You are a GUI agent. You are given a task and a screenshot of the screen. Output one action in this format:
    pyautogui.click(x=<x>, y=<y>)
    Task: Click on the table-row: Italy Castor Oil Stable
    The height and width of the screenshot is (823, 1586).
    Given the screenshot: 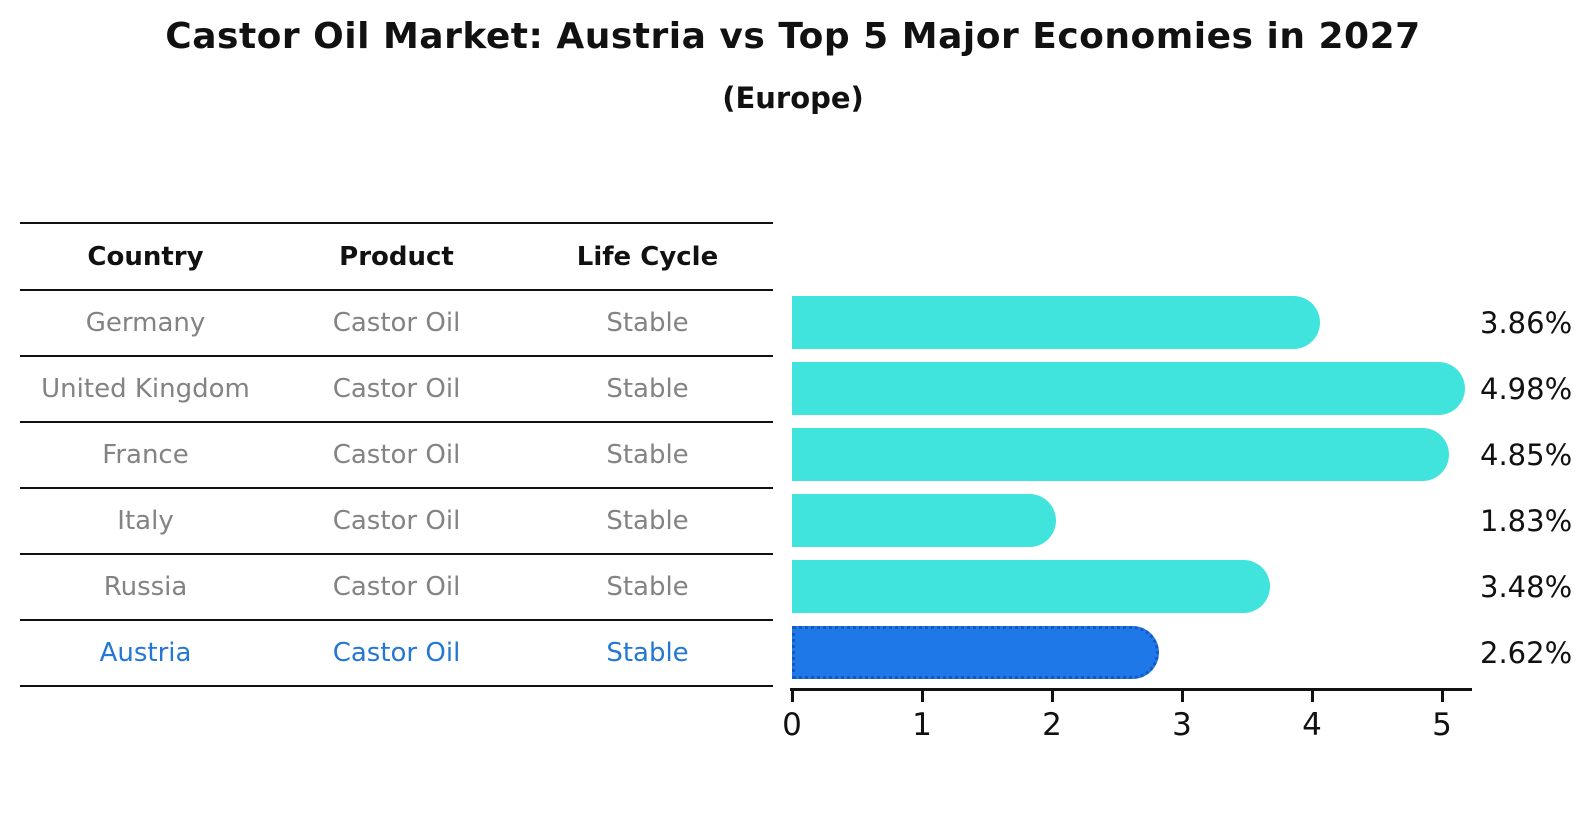 What is the action you would take?
    pyautogui.click(x=396, y=522)
    